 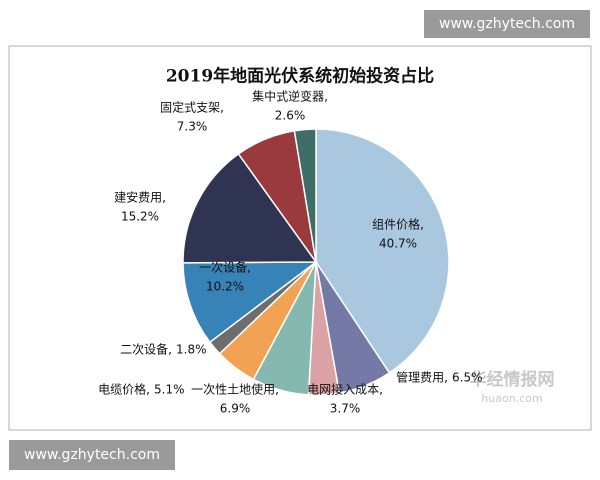 I want to click on value-label: 3.7%, so click(x=345, y=409).